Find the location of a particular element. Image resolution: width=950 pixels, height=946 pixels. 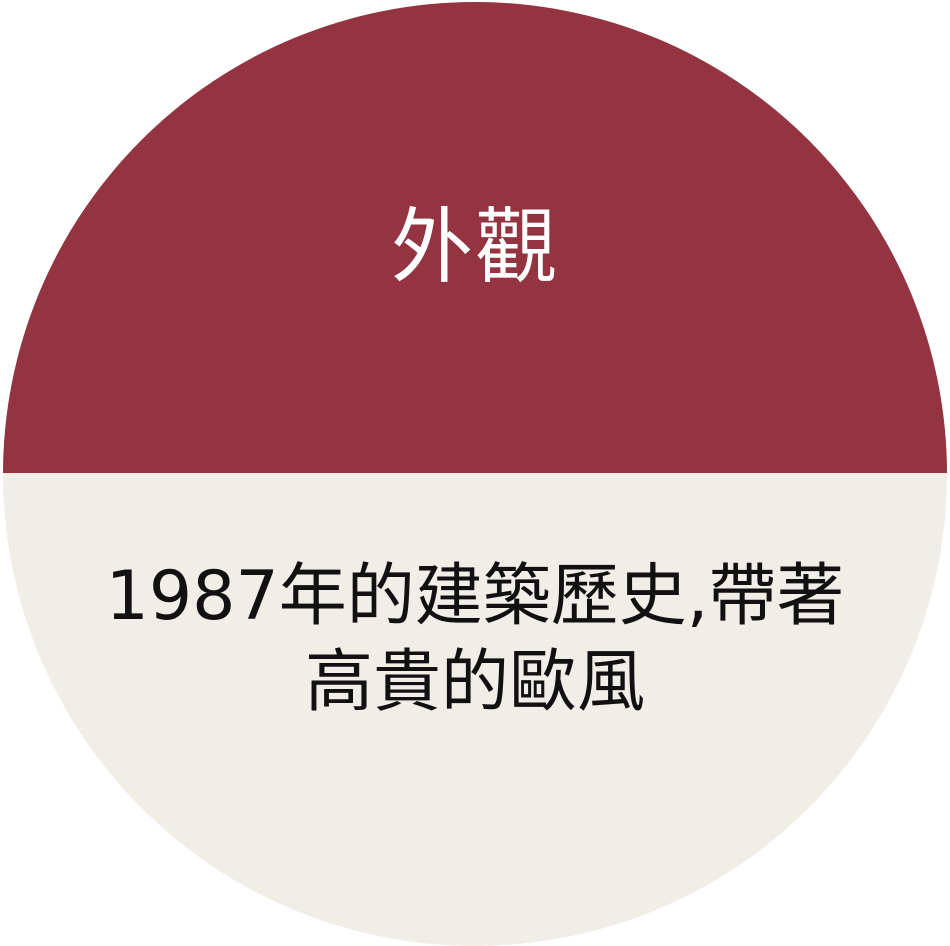

badge-title: 外觀 is located at coordinates (474, 247).